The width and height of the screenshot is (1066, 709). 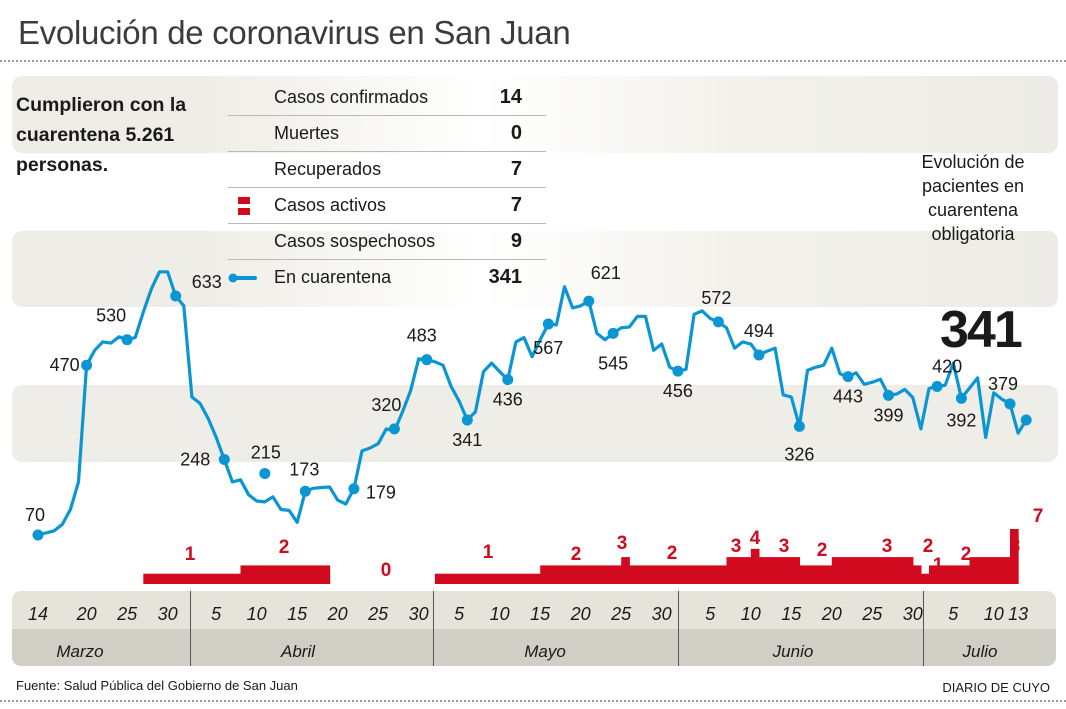 What do you see at coordinates (613, 363) in the screenshot?
I see `data-label: 545` at bounding box center [613, 363].